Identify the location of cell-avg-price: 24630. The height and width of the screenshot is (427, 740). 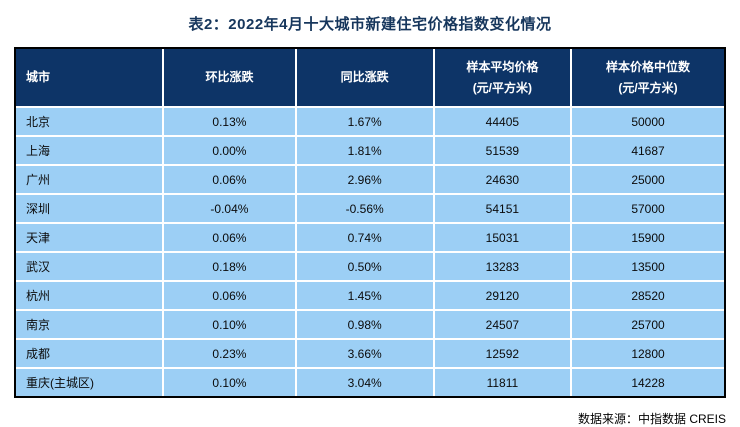
(503, 180).